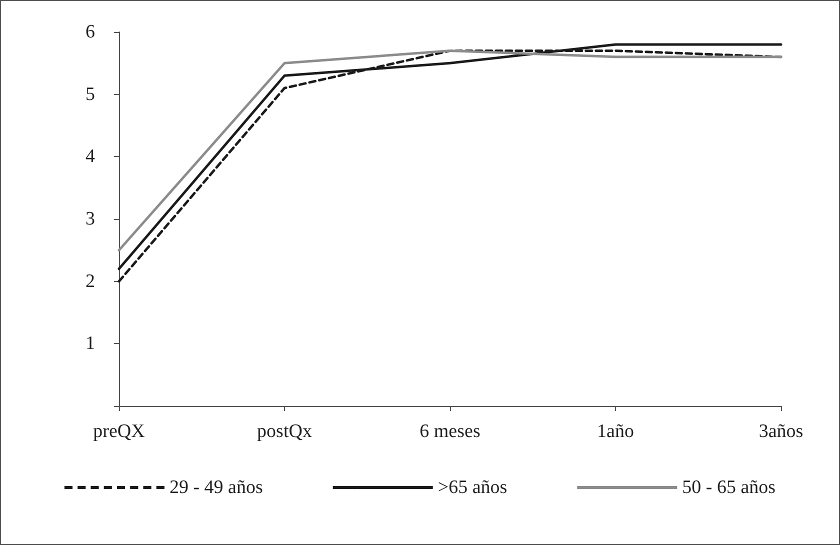 The height and width of the screenshot is (545, 840). What do you see at coordinates (615, 431) in the screenshot?
I see `x-tick-label: 1año` at bounding box center [615, 431].